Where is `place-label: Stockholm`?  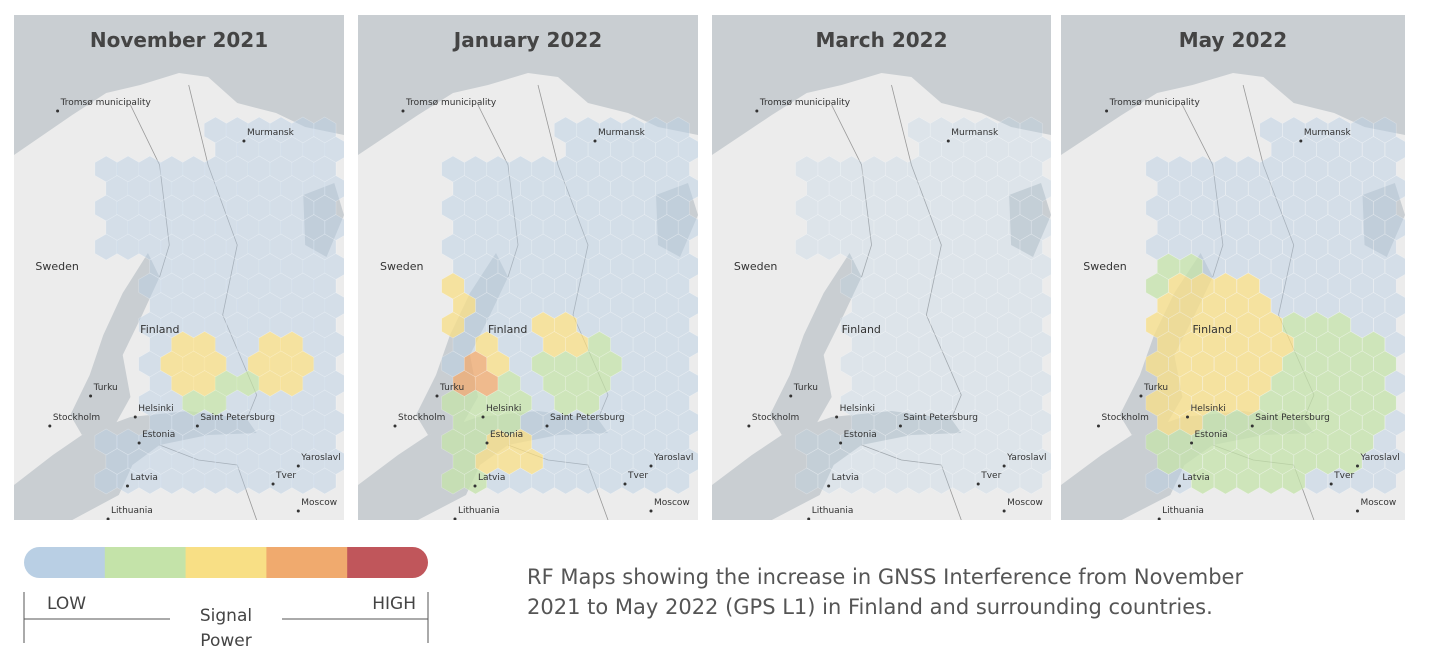 place-label: Stockholm is located at coordinates (421, 418).